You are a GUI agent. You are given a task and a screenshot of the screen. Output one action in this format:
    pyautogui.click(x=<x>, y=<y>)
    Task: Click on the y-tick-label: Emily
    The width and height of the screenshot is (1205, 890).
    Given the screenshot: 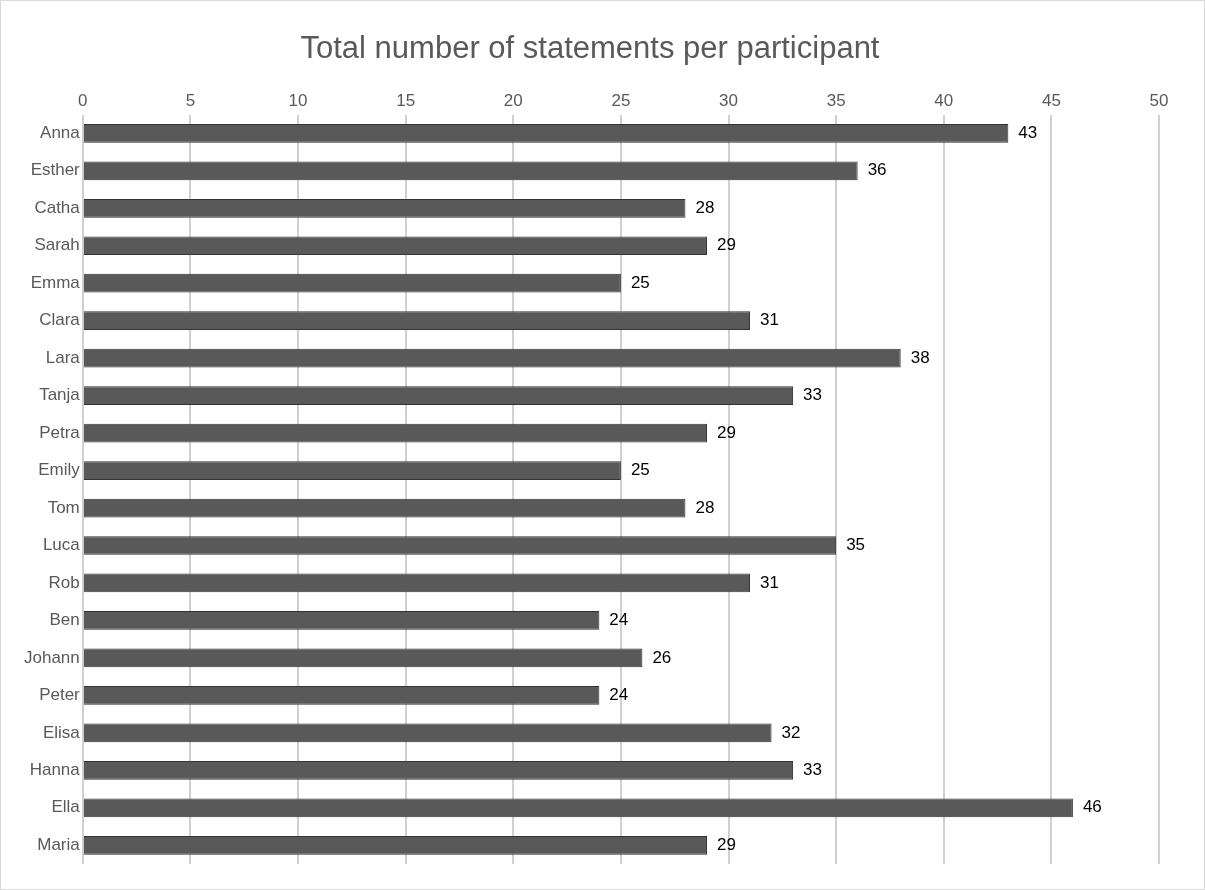 What is the action you would take?
    pyautogui.click(x=59, y=470)
    